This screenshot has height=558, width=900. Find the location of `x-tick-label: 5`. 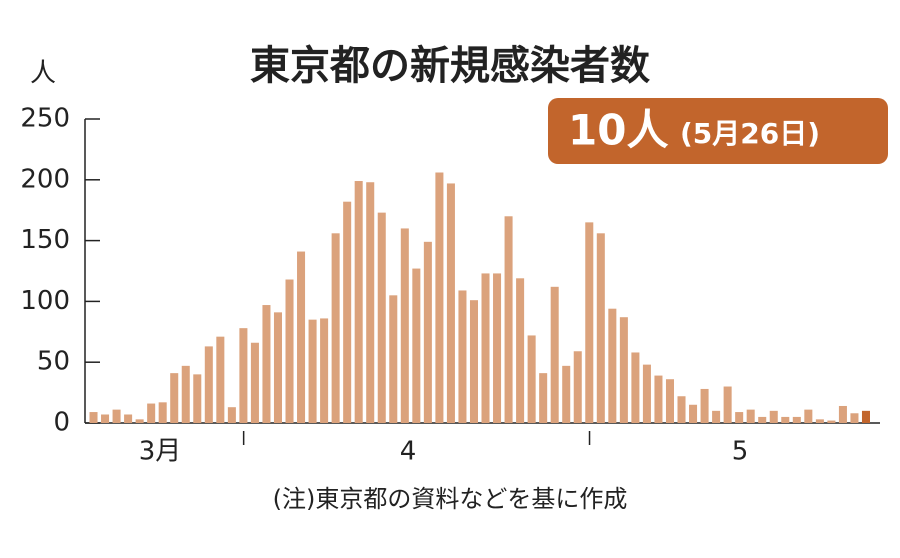

x-tick-label: 5 is located at coordinates (740, 452).